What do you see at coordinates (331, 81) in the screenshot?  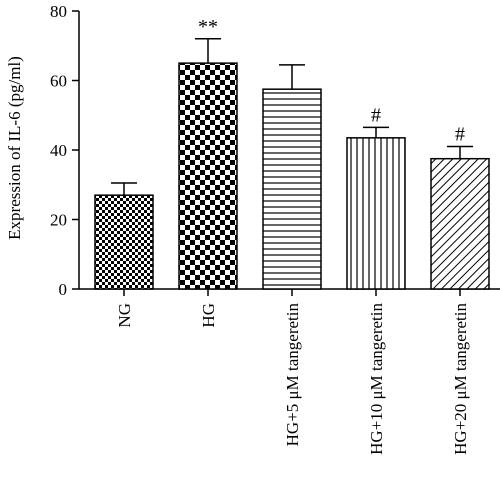 I see `significance-annotations: ** # #` at bounding box center [331, 81].